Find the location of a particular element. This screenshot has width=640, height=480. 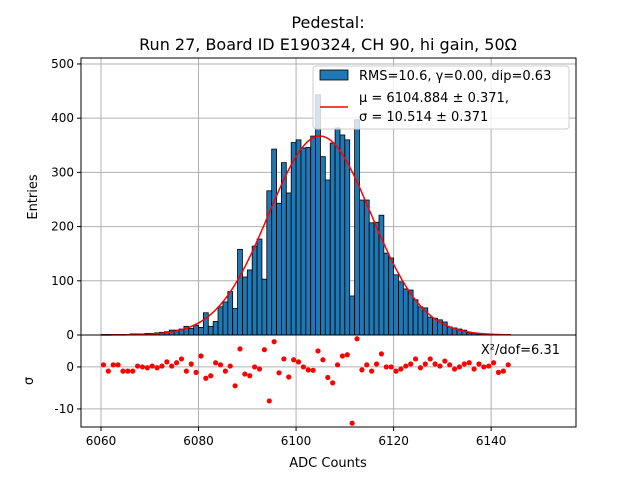

legend-fit-label-line1: μ = 6104.884 ± 0.371, is located at coordinates (434, 98).